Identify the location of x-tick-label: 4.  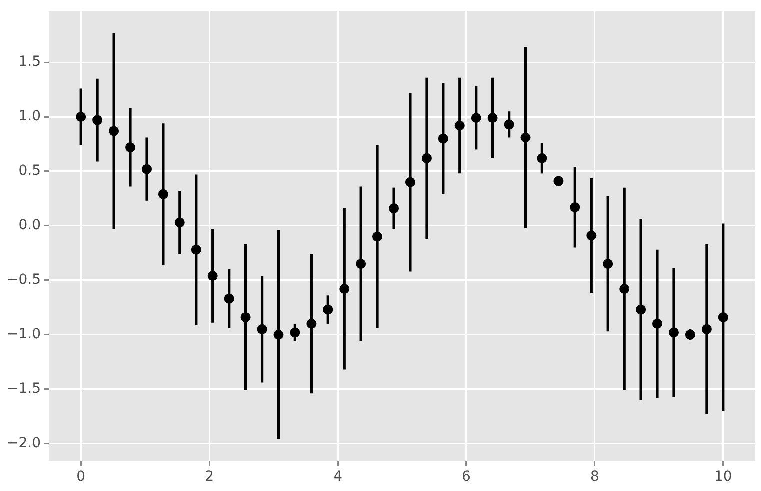
(338, 477).